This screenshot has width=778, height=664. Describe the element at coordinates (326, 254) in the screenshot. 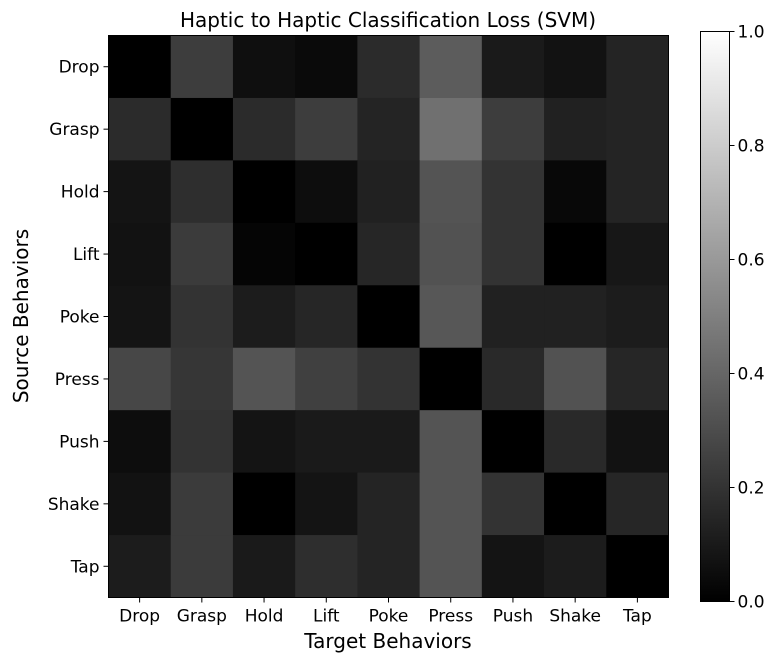

I see `heatmap-cell-lift-lift` at that location.